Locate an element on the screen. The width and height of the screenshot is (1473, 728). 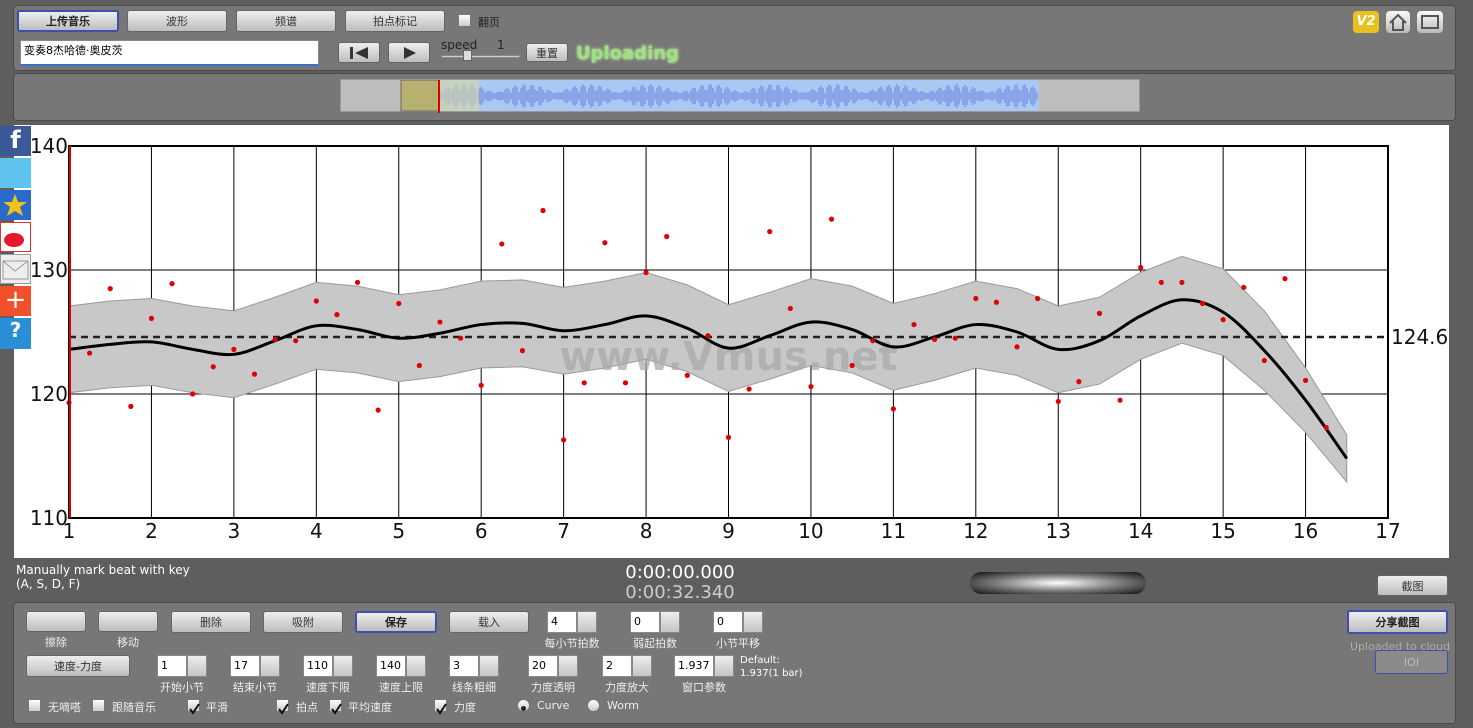
x-tick-label: 9 is located at coordinates (728, 531).